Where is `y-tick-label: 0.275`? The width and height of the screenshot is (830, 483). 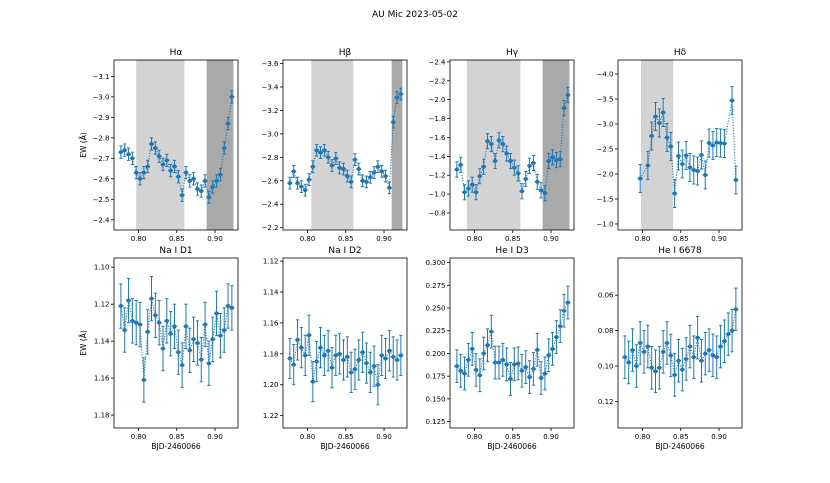 y-tick-label: 0.275 is located at coordinates (435, 286).